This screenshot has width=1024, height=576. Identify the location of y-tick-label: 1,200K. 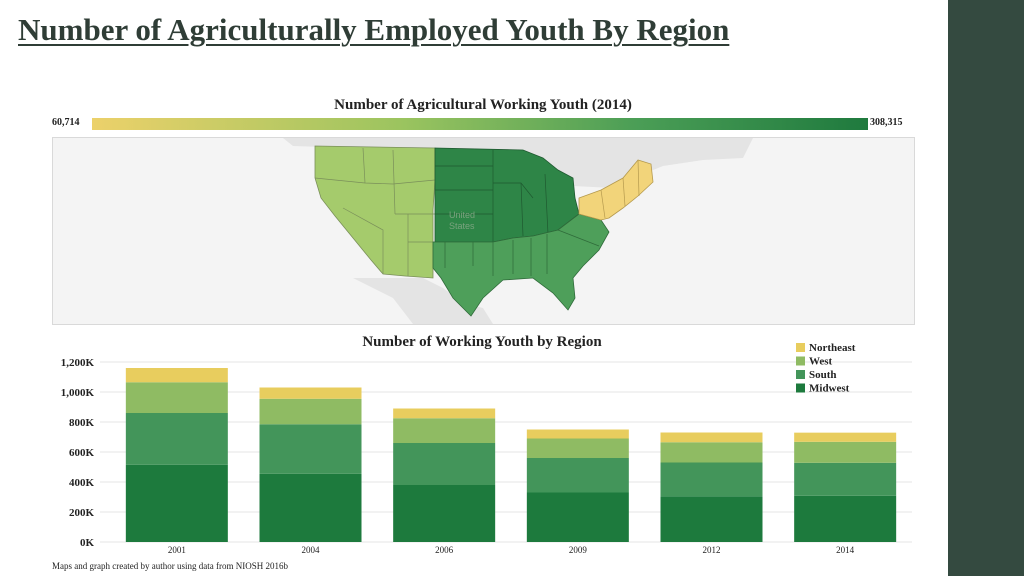
(78, 363).